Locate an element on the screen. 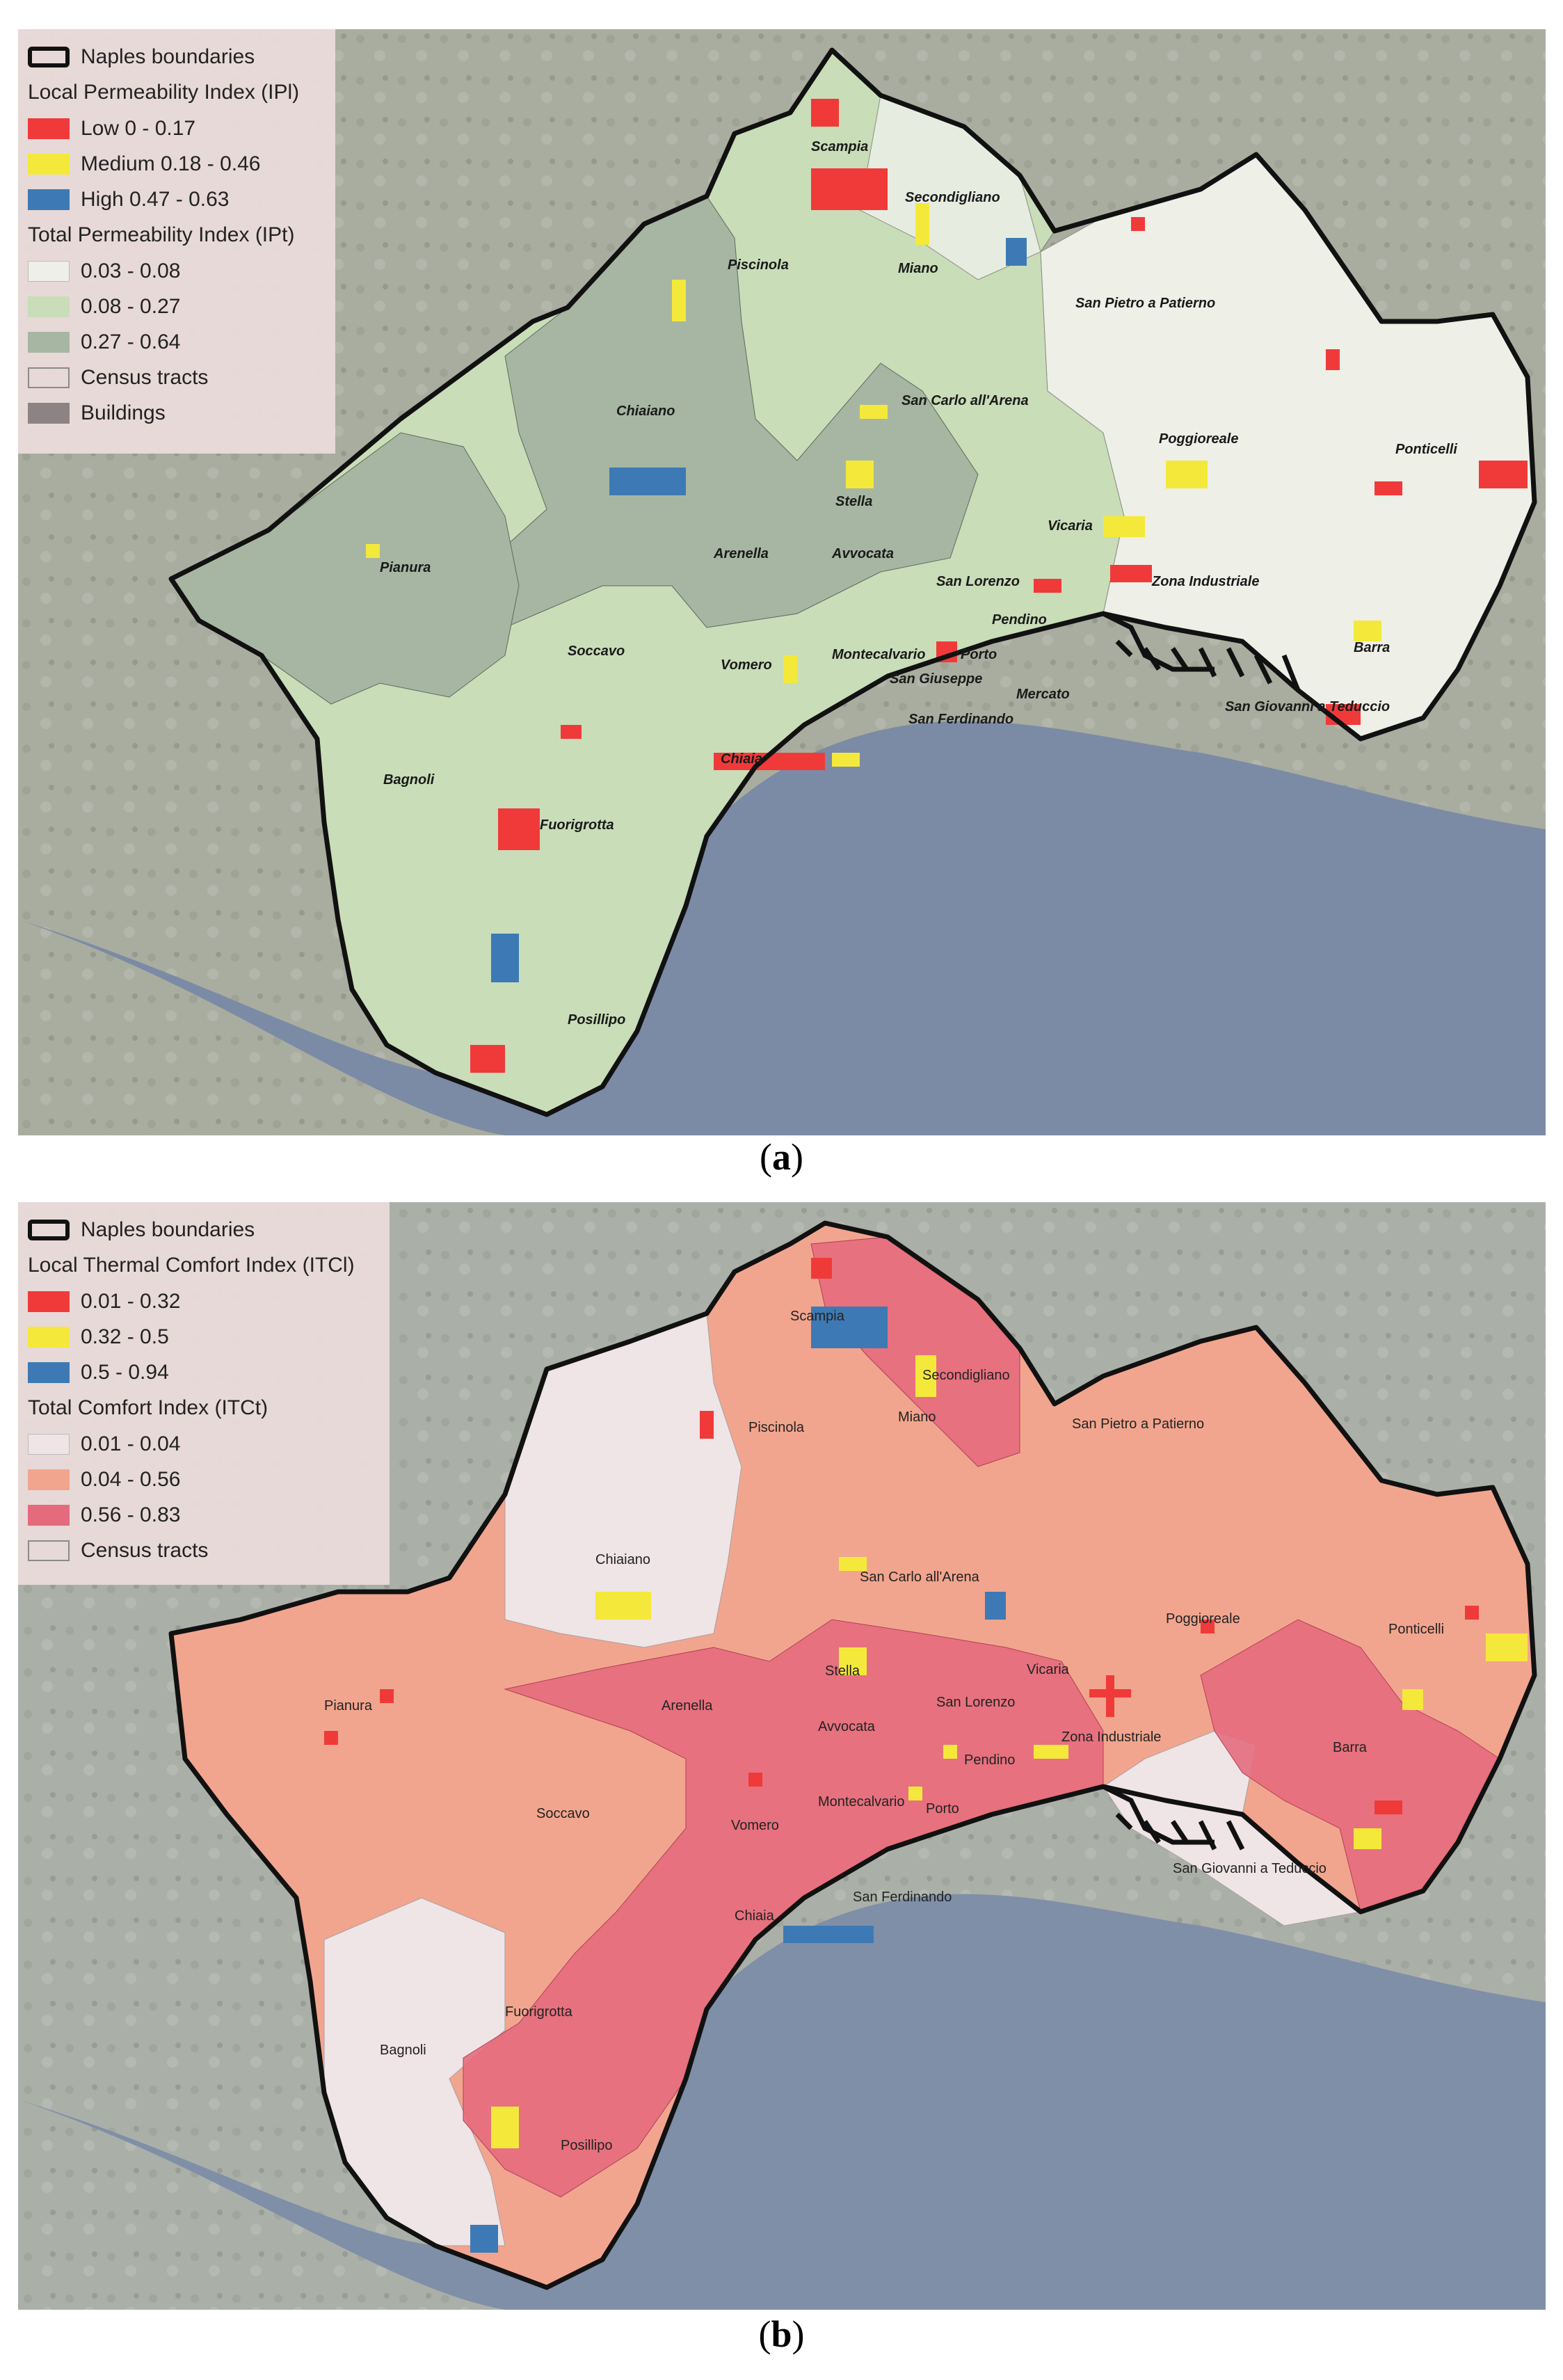 This screenshot has width=1563, height=2380. legend-label: Medium 0.18 - 0.46 is located at coordinates (171, 163).